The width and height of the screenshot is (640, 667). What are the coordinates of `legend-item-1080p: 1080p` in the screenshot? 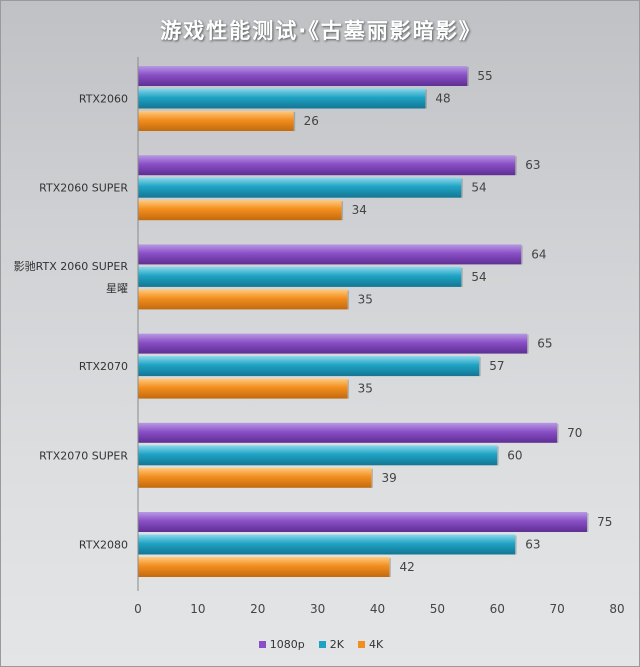 It's located at (281, 644).